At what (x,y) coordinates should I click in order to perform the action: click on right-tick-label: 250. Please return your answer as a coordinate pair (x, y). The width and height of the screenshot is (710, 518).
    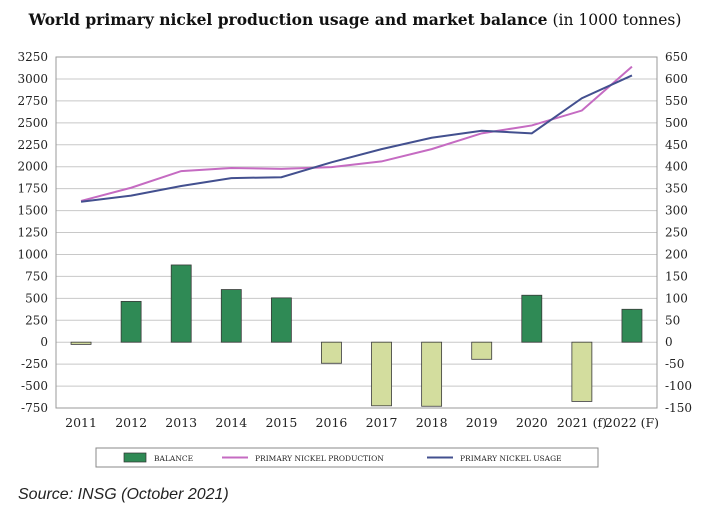
    Looking at the image, I should click on (676, 233).